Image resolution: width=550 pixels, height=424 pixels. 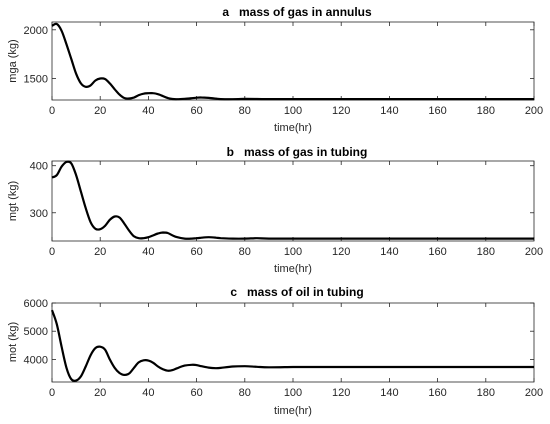 What do you see at coordinates (39, 214) in the screenshot?
I see `panel-b-ytick-label: 300` at bounding box center [39, 214].